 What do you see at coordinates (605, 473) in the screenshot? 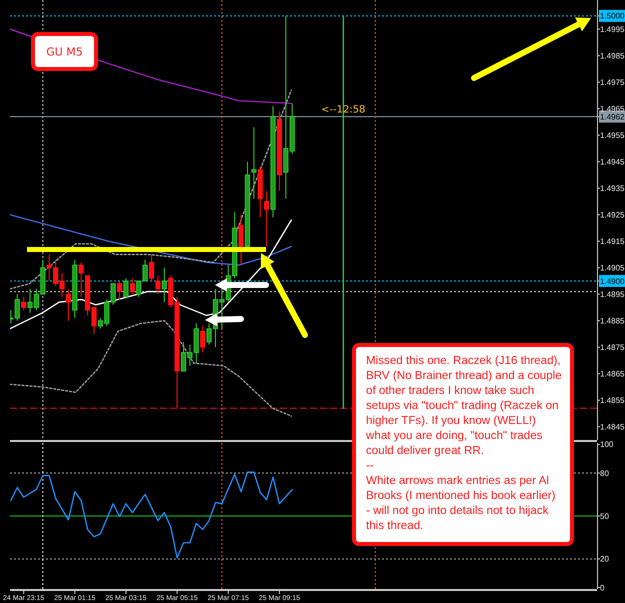
I see `y-tick-label: 80` at bounding box center [605, 473].